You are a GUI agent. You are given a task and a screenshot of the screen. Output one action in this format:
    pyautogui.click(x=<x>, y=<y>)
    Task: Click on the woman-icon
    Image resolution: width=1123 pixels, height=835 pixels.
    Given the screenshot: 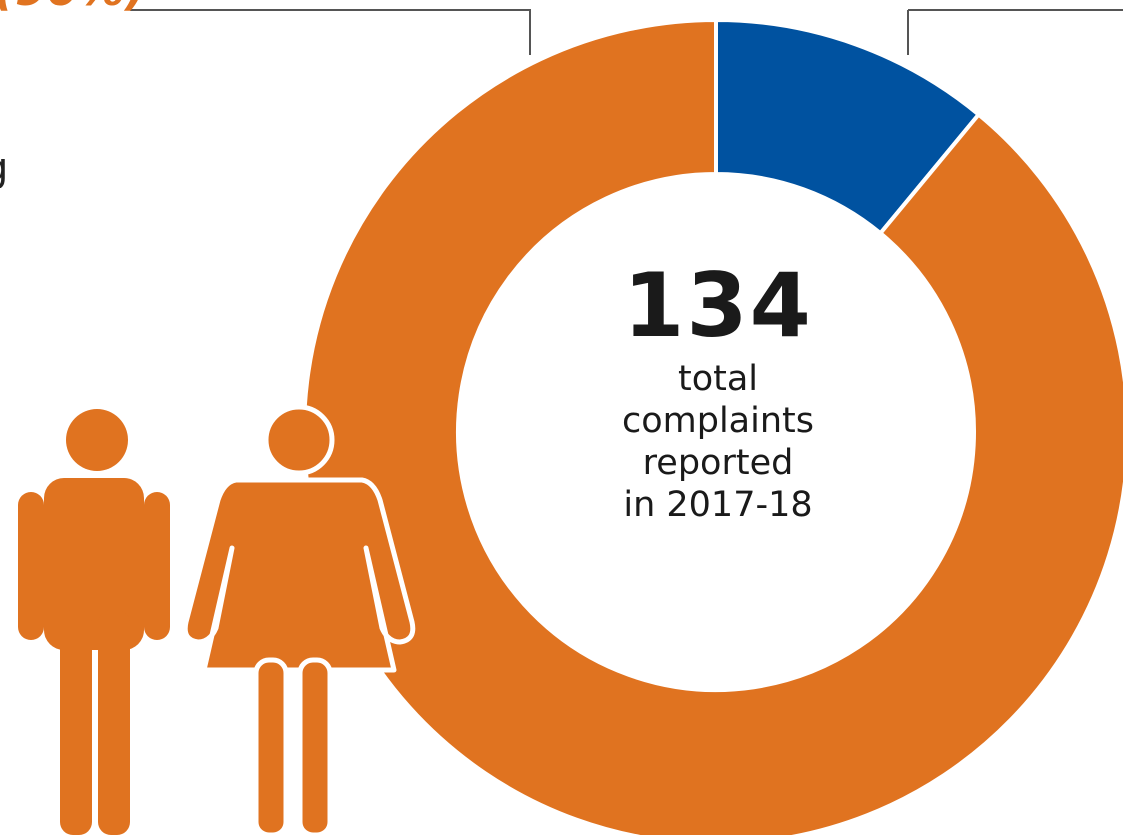 What is the action you would take?
    pyautogui.click(x=299, y=619)
    